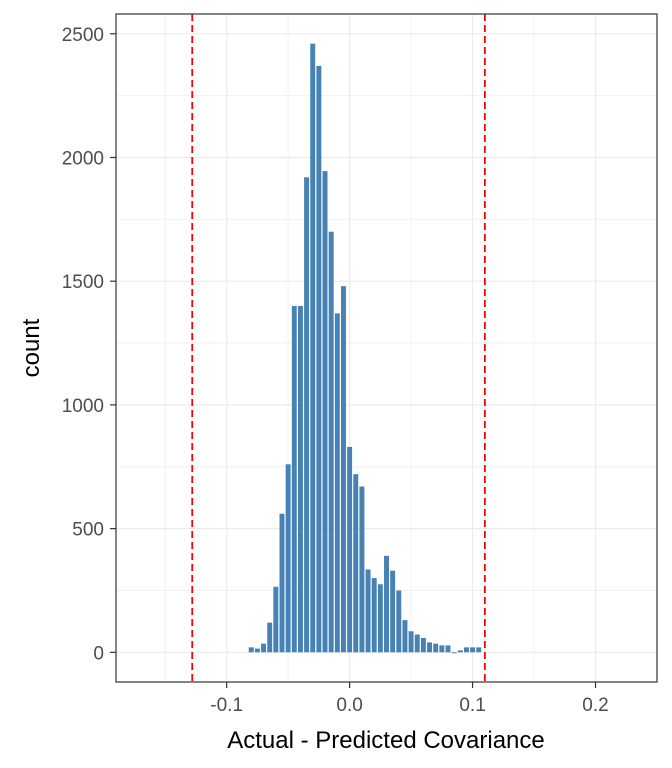  Describe the element at coordinates (409, 699) in the screenshot. I see `x-axis: -0.1 0.0 0.1 0.2` at that location.